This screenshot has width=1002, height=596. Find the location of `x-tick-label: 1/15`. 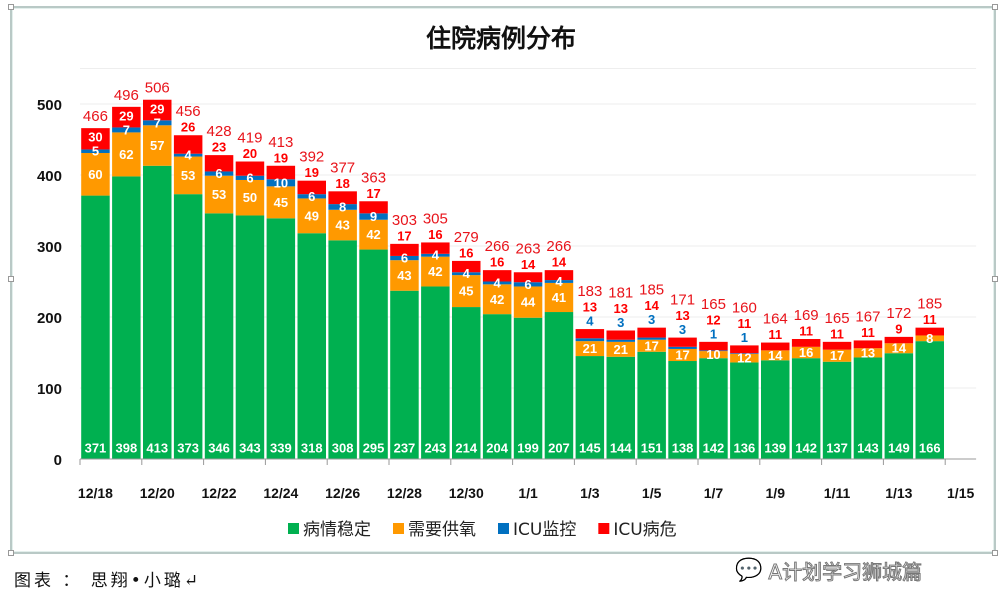

x-tick-label: 1/15 is located at coordinates (960, 493).